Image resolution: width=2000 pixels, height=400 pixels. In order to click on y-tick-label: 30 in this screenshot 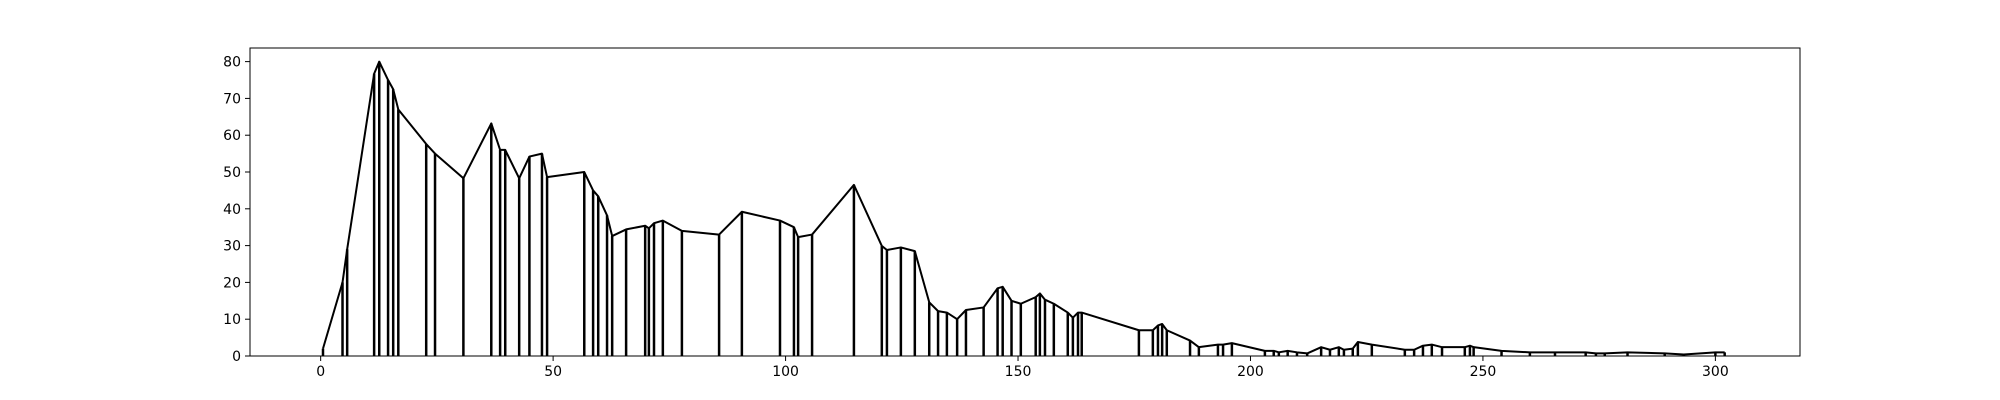, I will do `click(232, 247)`.